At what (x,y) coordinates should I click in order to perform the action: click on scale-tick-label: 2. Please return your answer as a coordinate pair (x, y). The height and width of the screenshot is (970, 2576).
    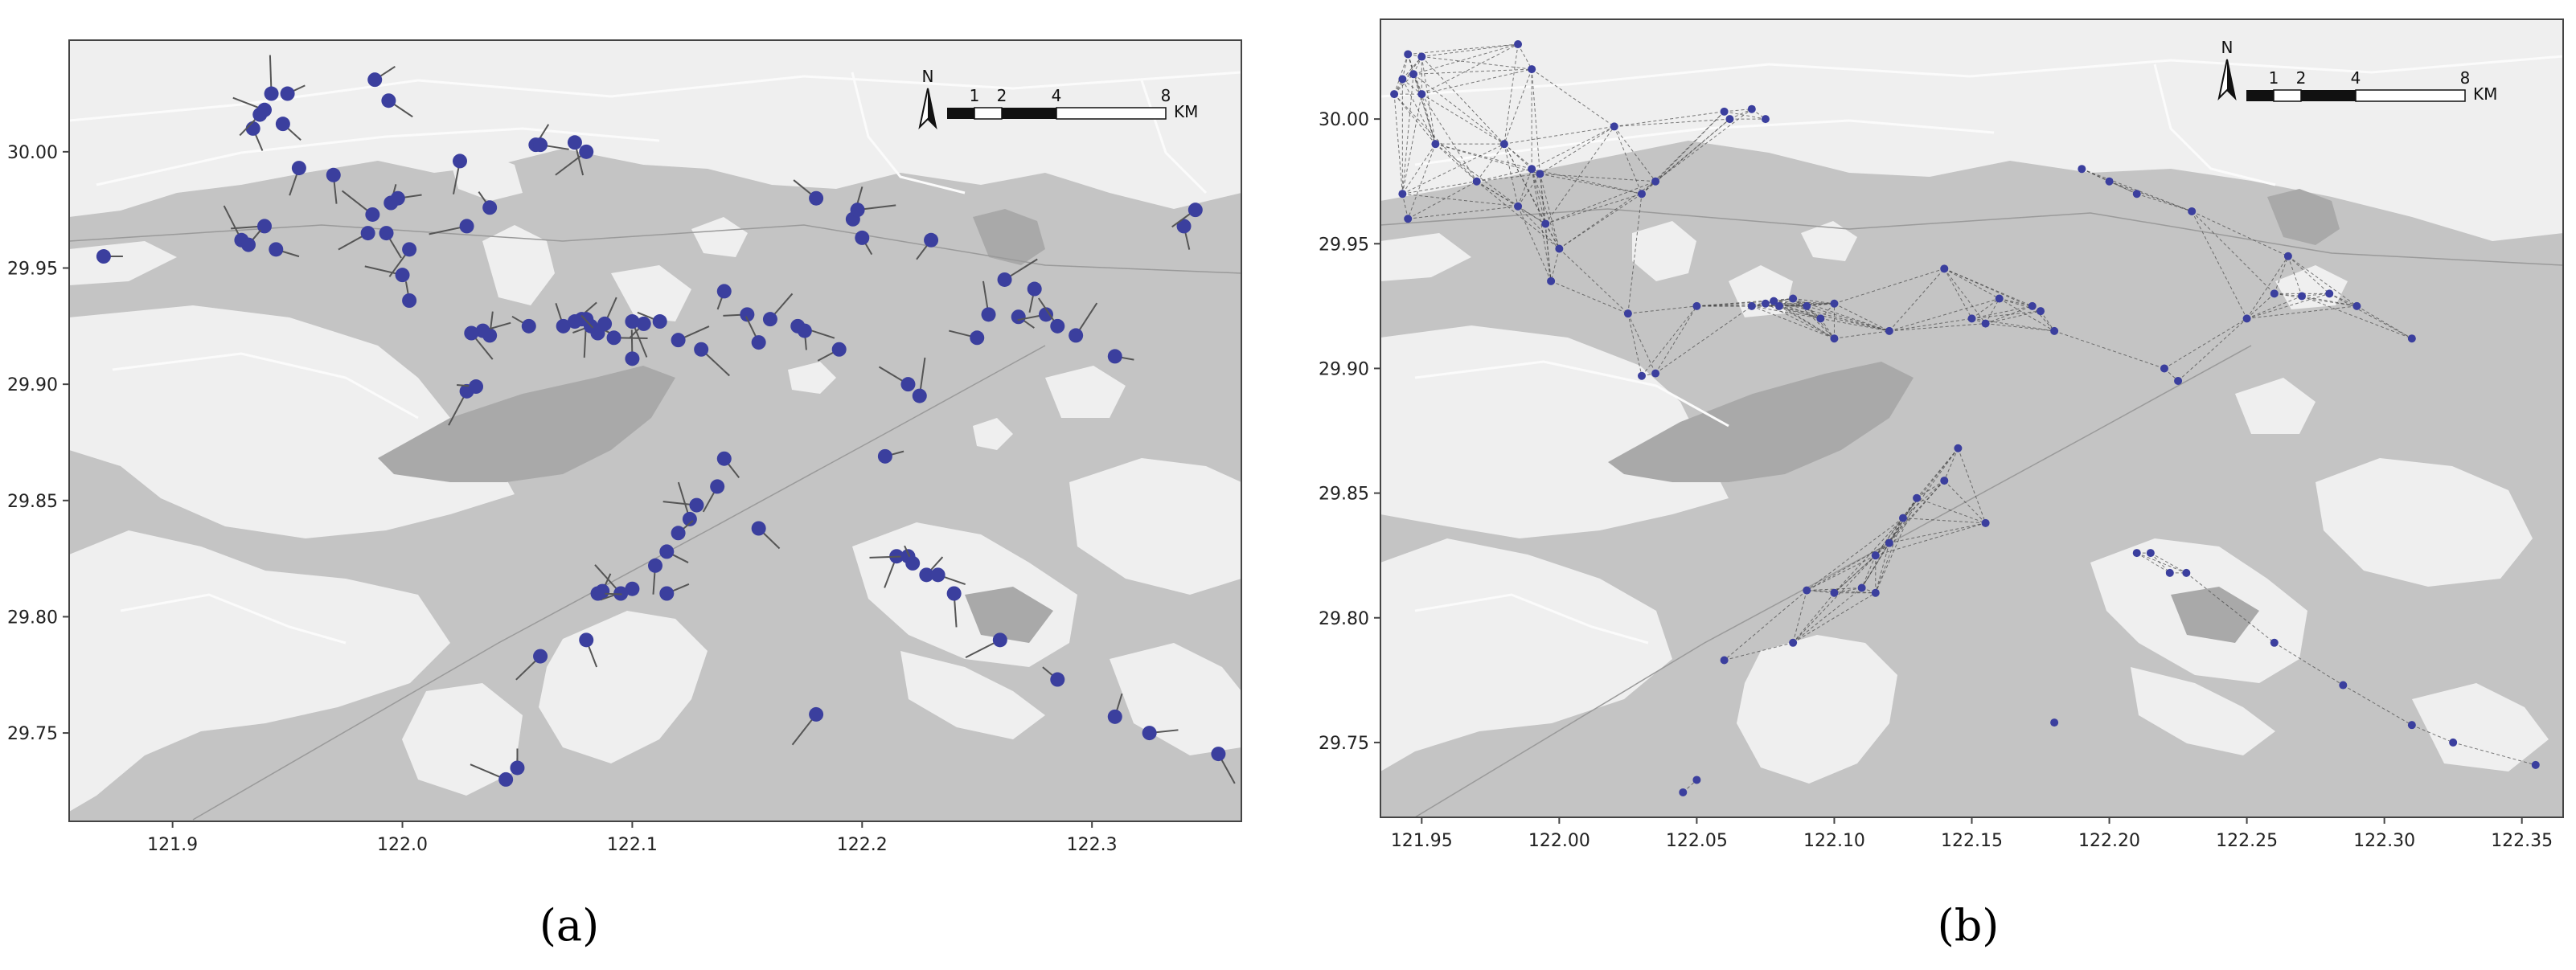
    Looking at the image, I should click on (1002, 96).